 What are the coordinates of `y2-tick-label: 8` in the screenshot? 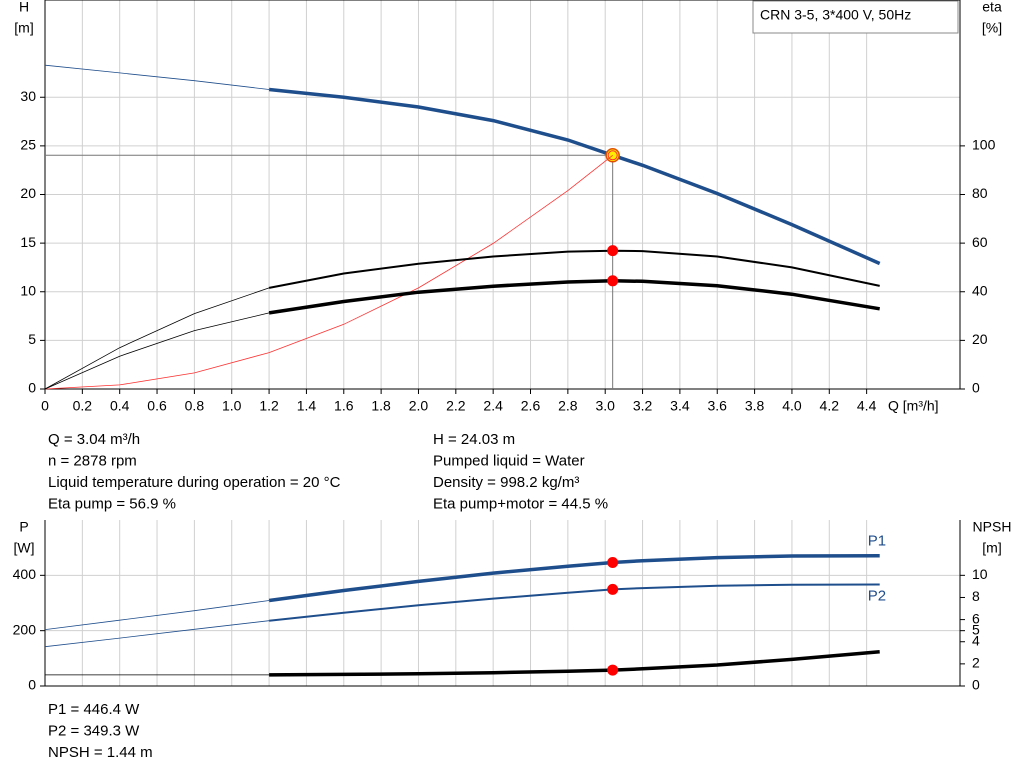 It's located at (976, 596).